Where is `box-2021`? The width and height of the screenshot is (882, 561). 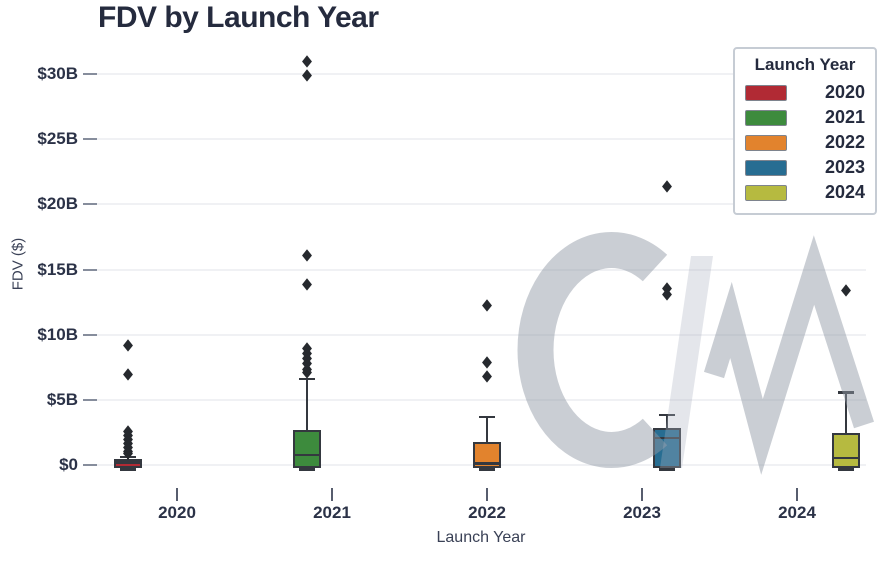 box-2021 is located at coordinates (307, 448).